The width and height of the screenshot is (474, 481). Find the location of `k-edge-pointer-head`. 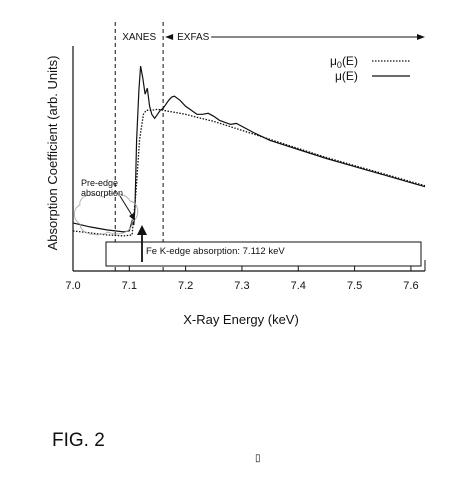

k-edge-pointer-head is located at coordinates (142, 230).